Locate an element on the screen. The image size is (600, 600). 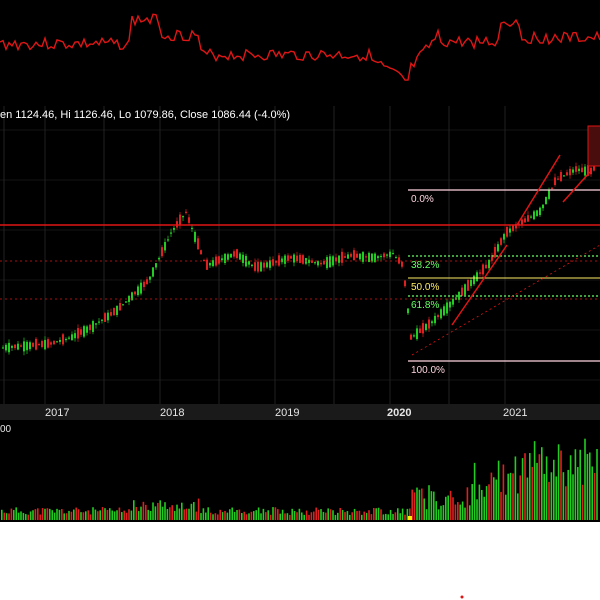
x-tick-label: 2017 is located at coordinates (57, 413).